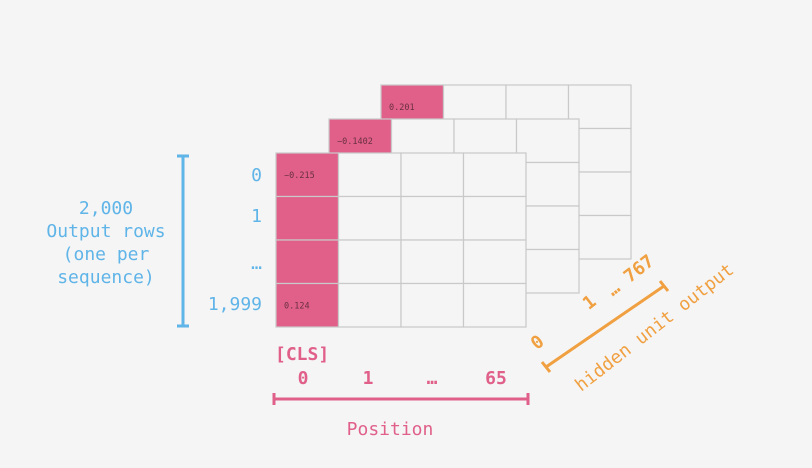 Image resolution: width=812 pixels, height=468 pixels. I want to click on hidden-label-1: 1, so click(589, 302).